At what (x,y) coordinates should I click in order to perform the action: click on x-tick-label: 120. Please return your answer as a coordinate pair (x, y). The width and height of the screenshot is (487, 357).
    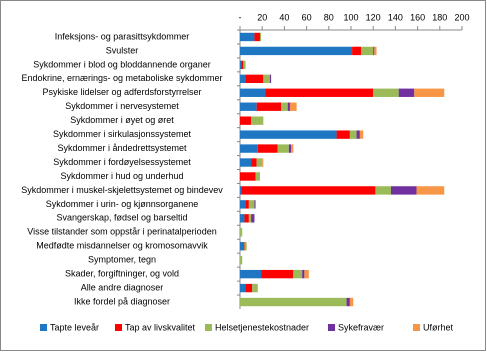
    Looking at the image, I should click on (373, 17).